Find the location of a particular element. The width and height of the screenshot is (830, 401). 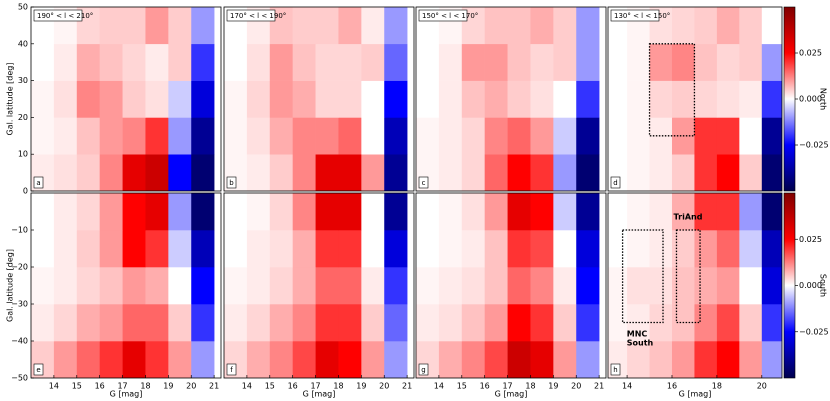

x-axis-label: G [mag] is located at coordinates (126, 394).